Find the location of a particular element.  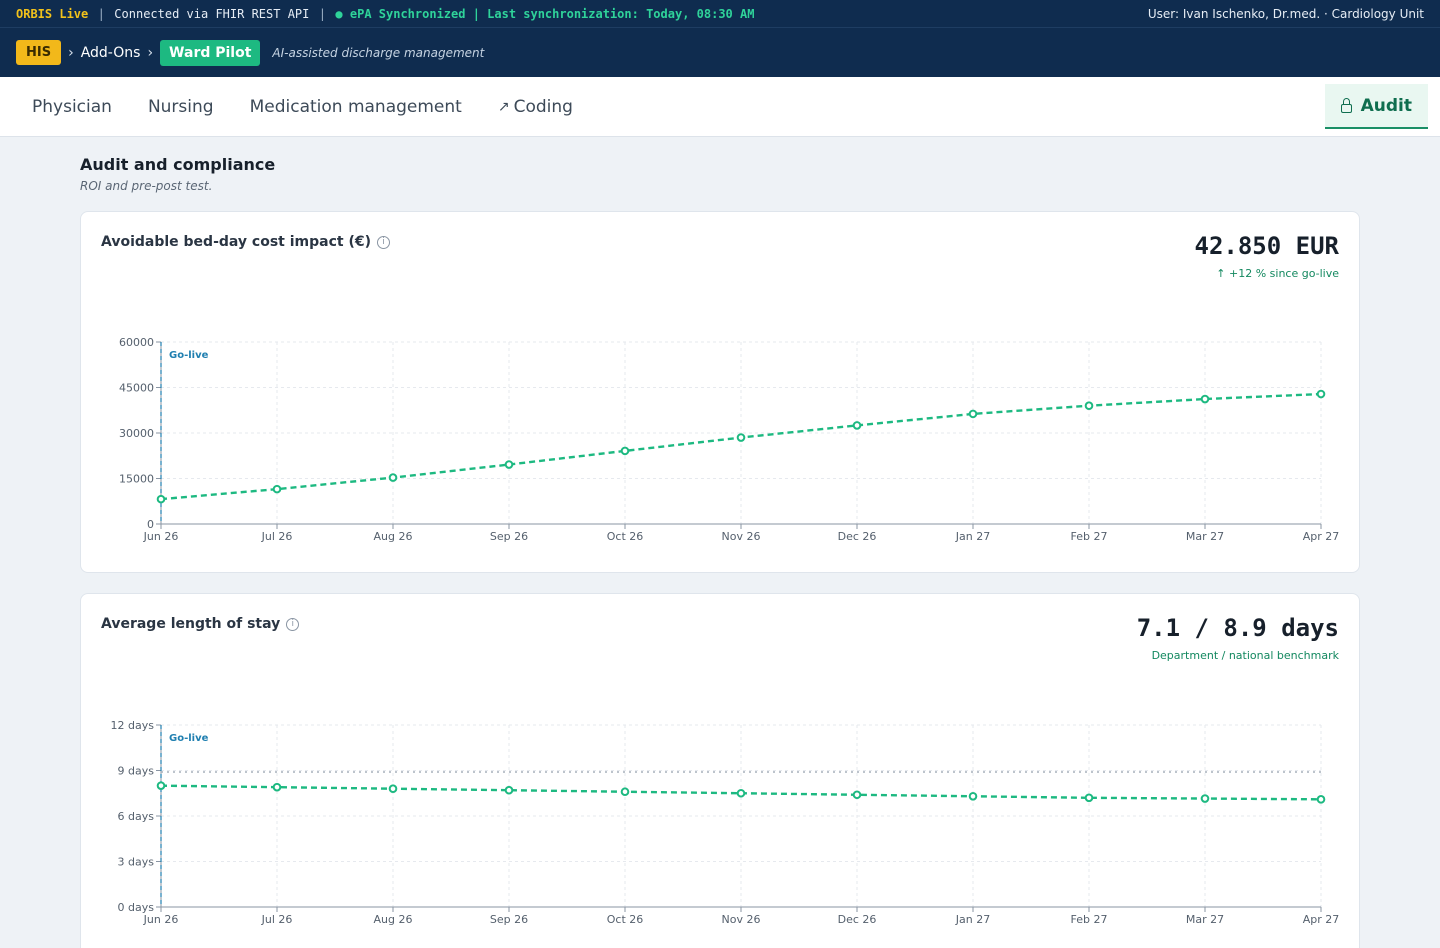

tab-label: Nursing is located at coordinates (180, 106).